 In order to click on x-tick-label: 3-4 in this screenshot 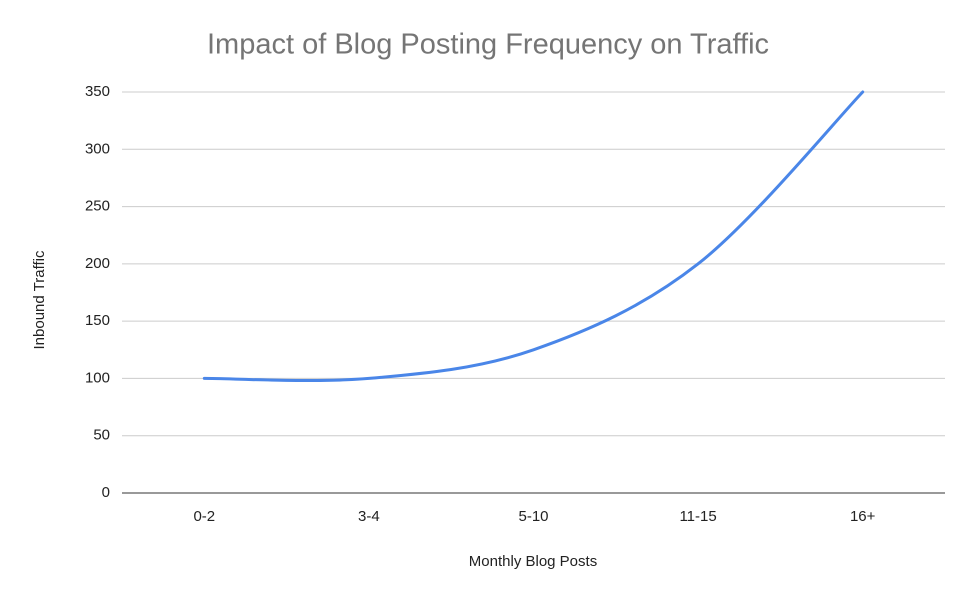, I will do `click(369, 516)`.